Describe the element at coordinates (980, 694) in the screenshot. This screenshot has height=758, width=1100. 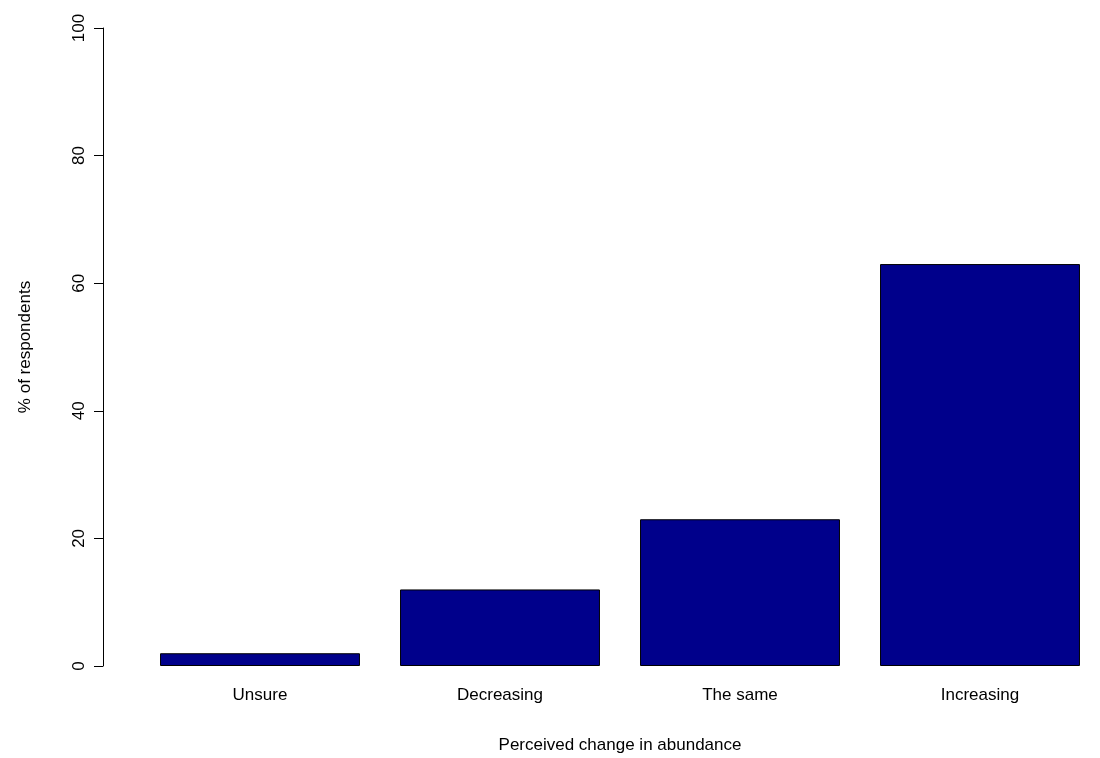
I see `x-tick-label: Increasing` at that location.